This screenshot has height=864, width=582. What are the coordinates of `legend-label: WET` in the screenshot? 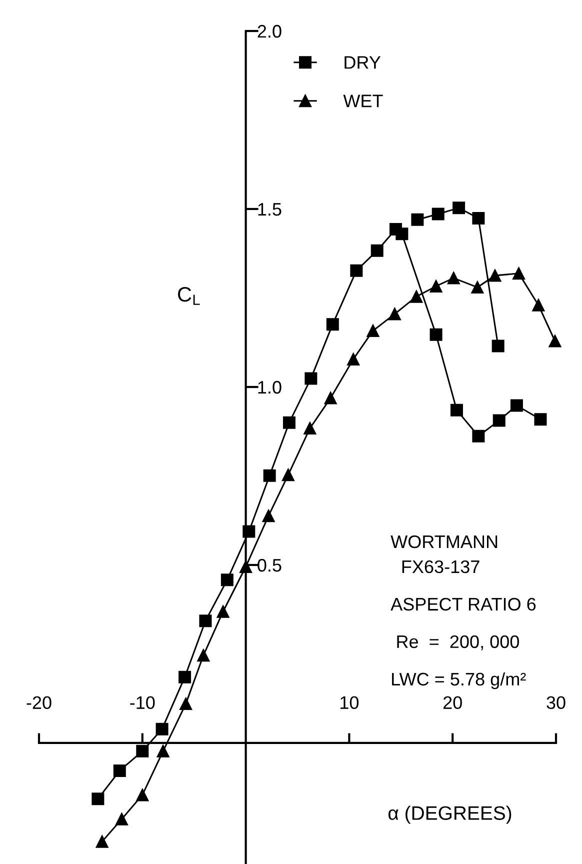 It's located at (363, 101).